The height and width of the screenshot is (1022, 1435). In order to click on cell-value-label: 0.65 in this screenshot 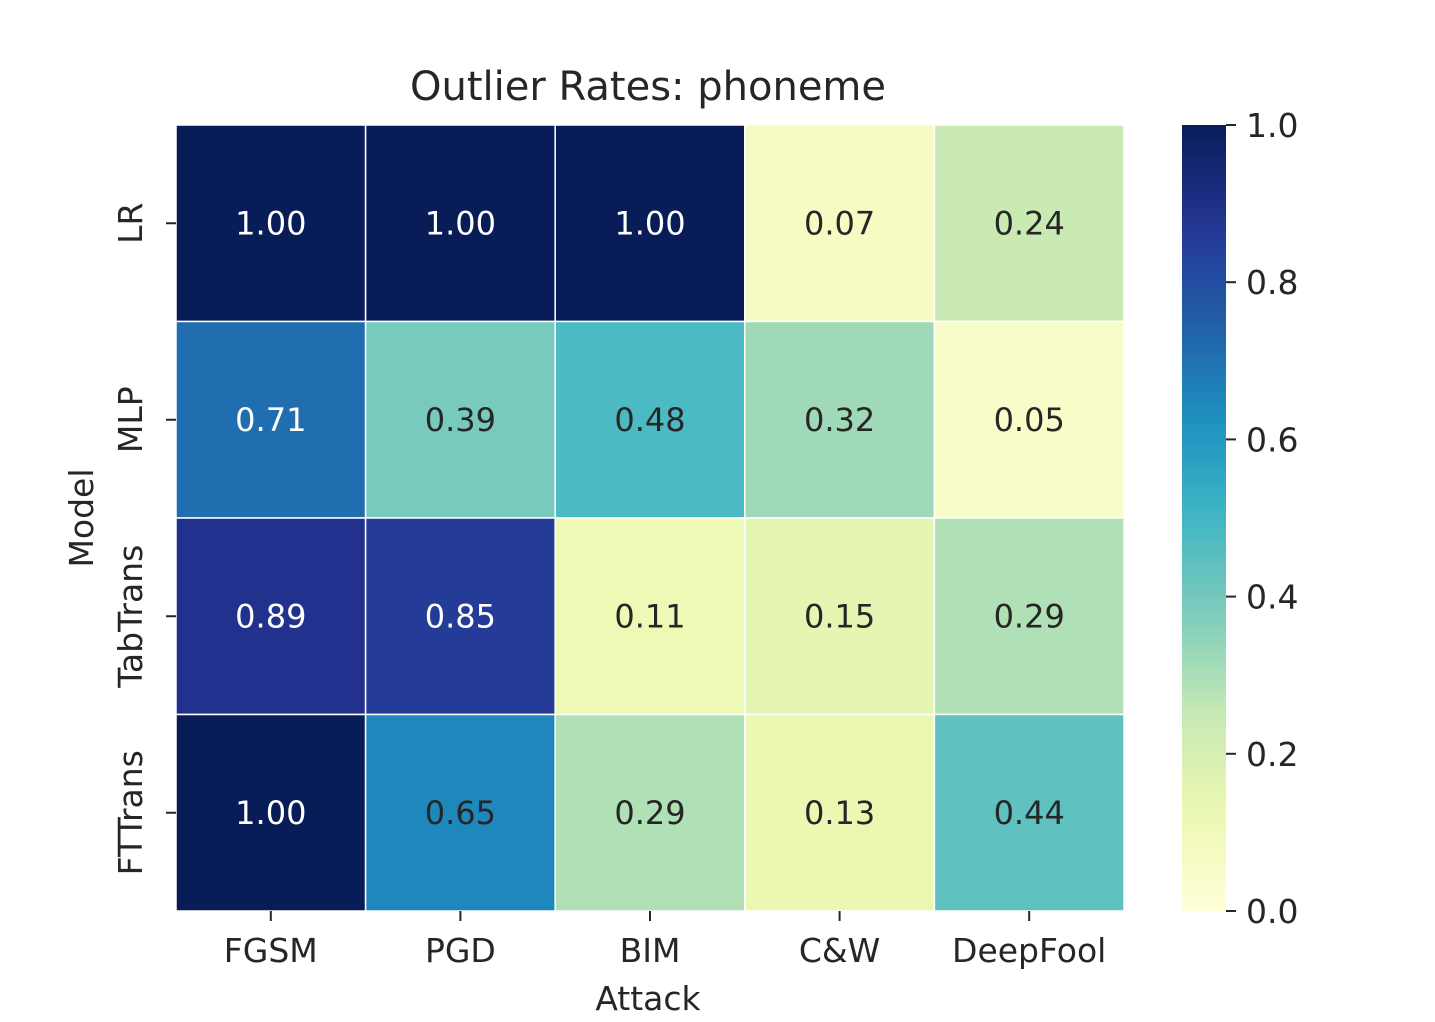, I will do `click(460, 813)`.